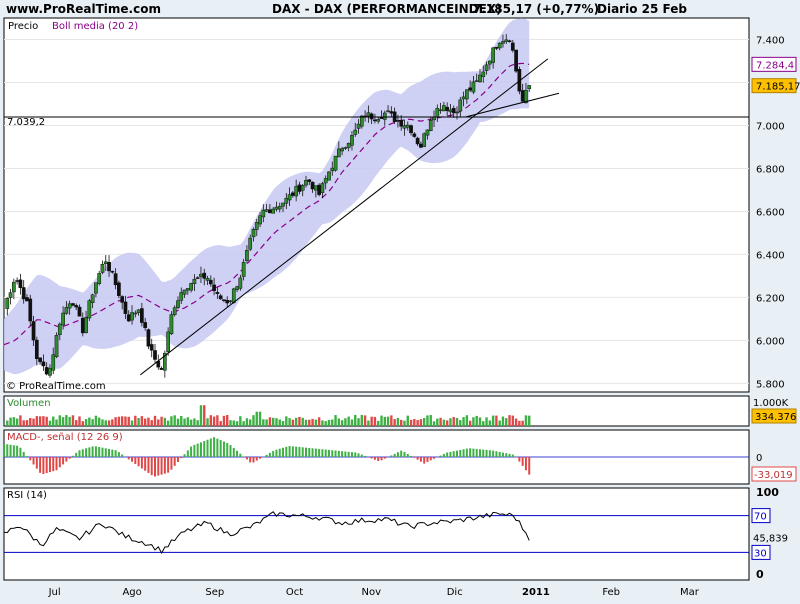 The width and height of the screenshot is (800, 604). I want to click on x-tick-label: Ago, so click(131, 592).